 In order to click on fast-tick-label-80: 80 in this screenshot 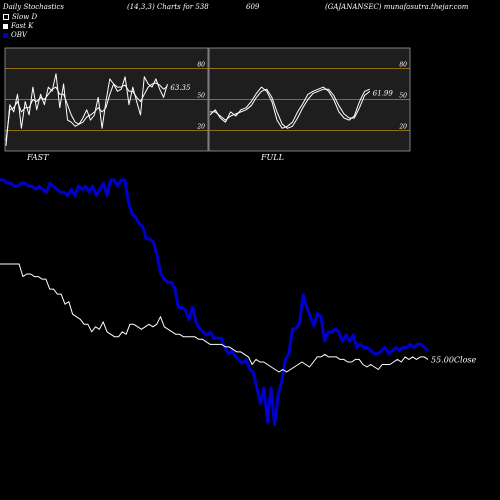, I will do `click(201, 65)`.